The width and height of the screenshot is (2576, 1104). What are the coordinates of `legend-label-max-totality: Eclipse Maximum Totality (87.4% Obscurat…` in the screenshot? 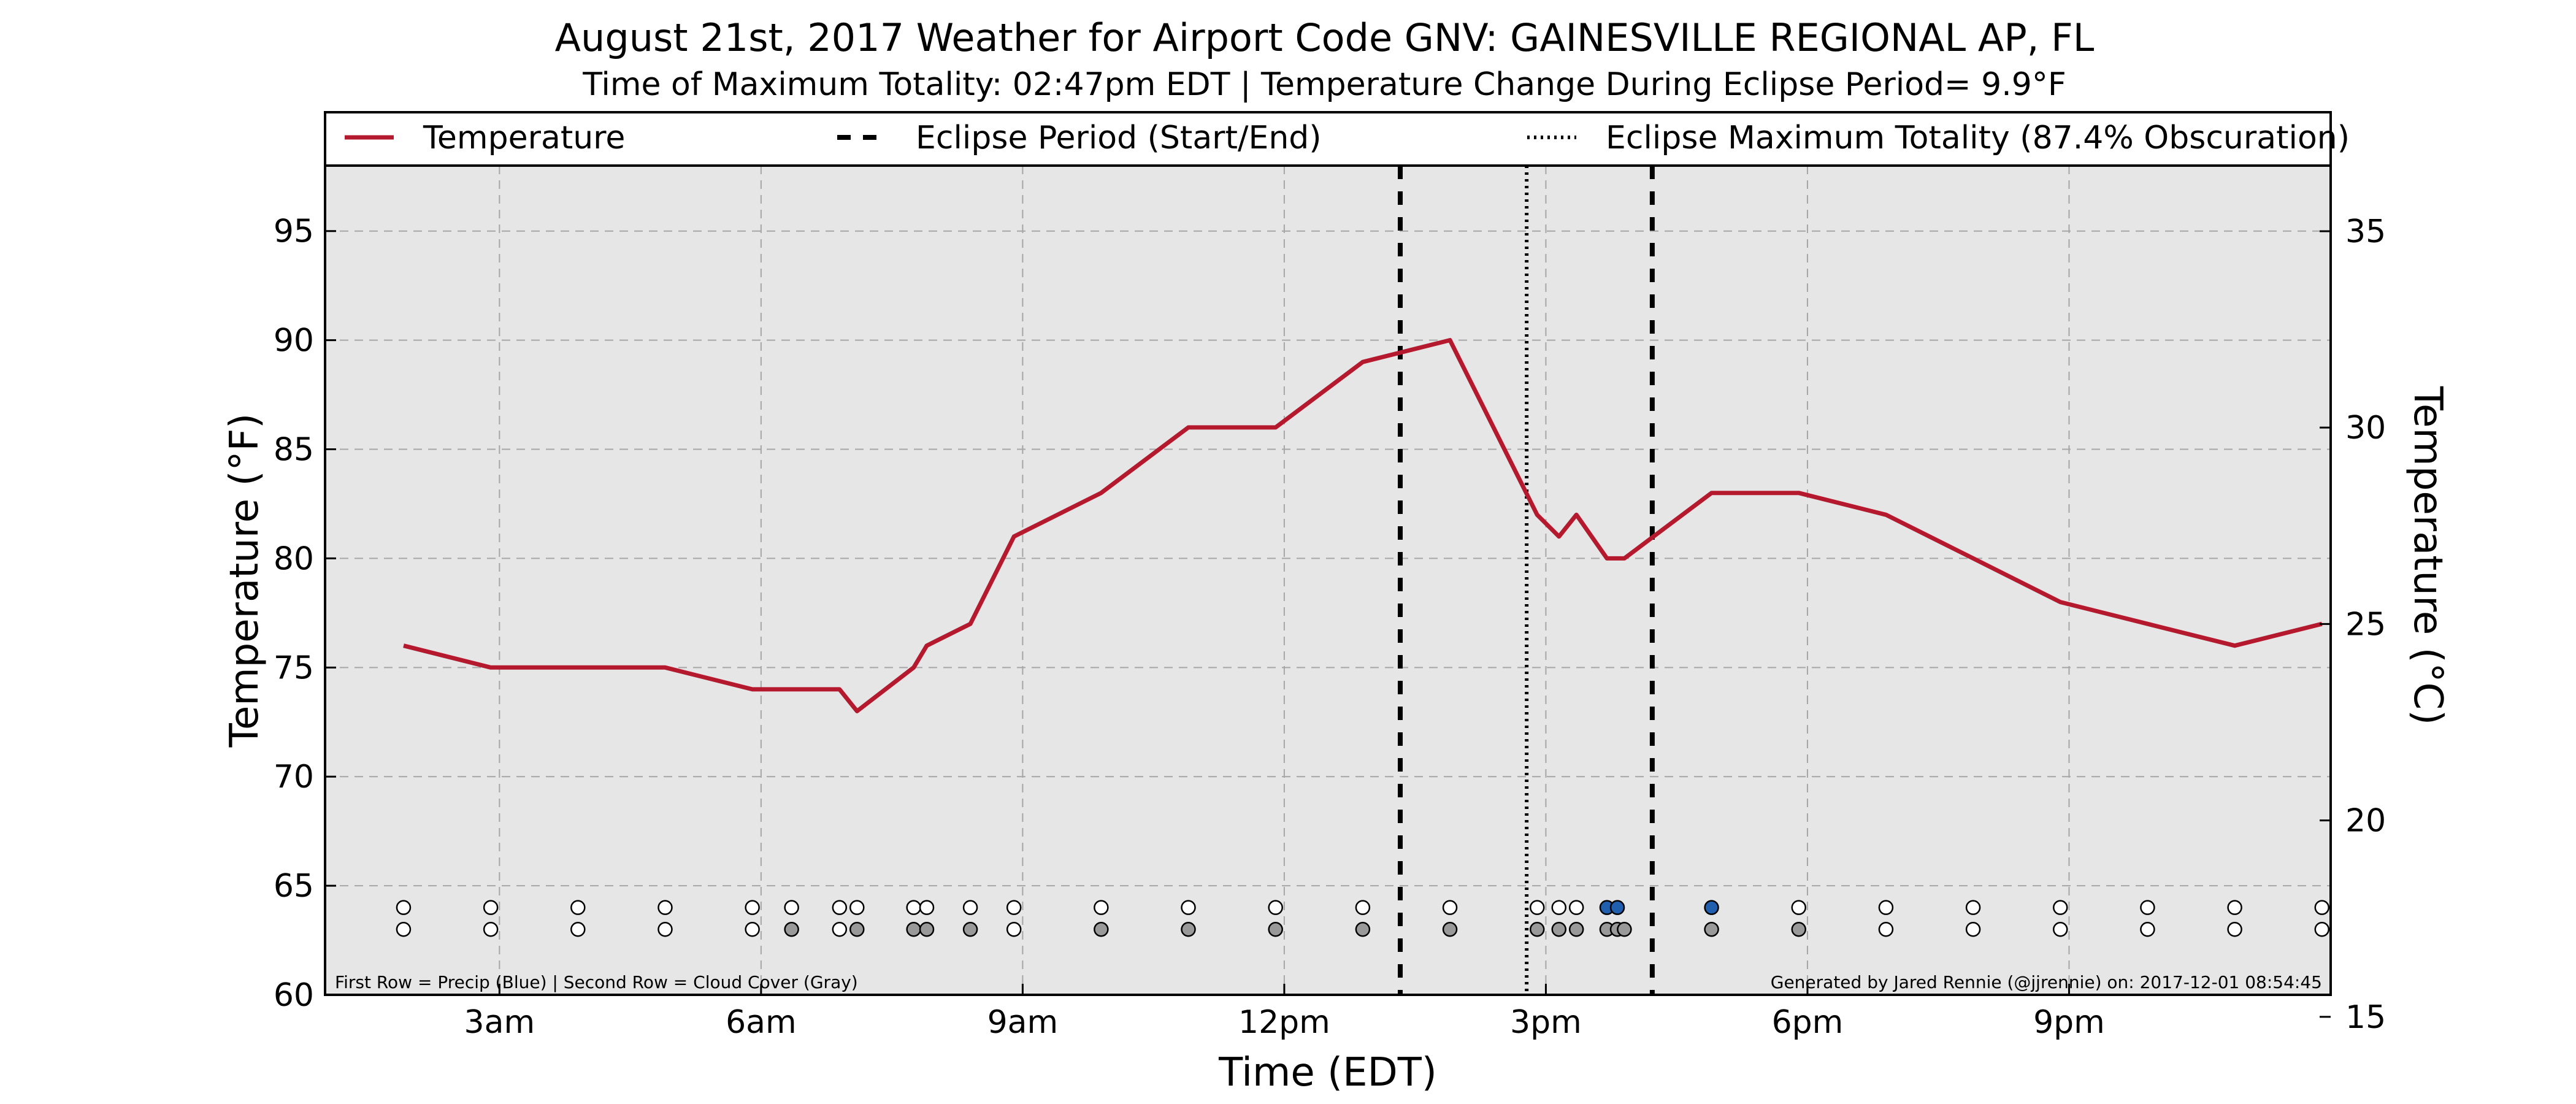 It's located at (1978, 138).